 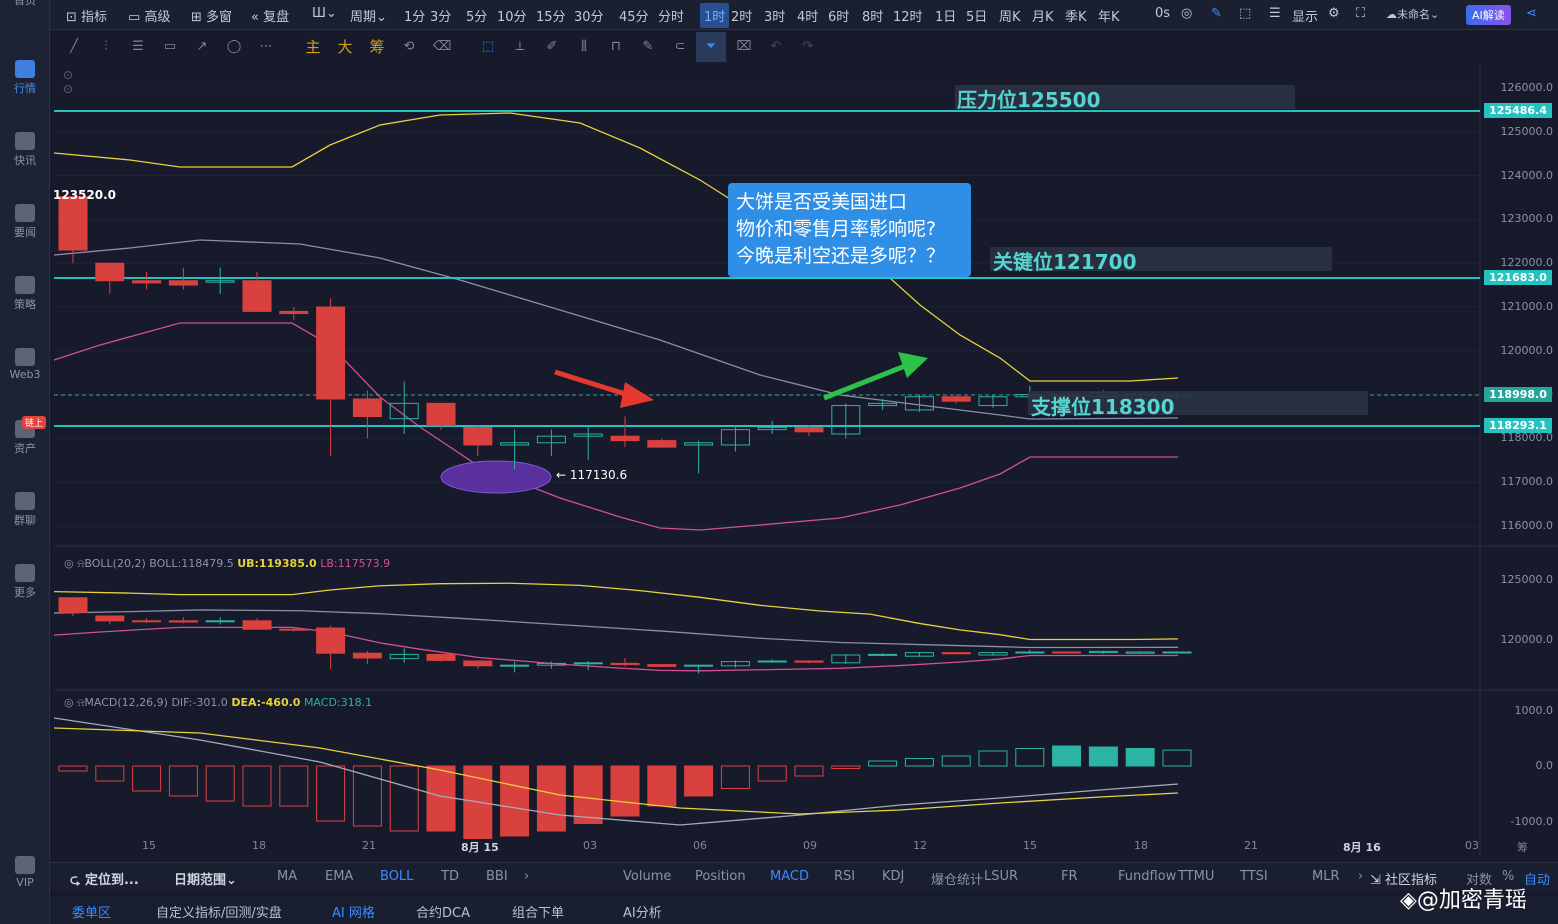 I want to click on main-indicator-tab: MA, so click(x=287, y=876).